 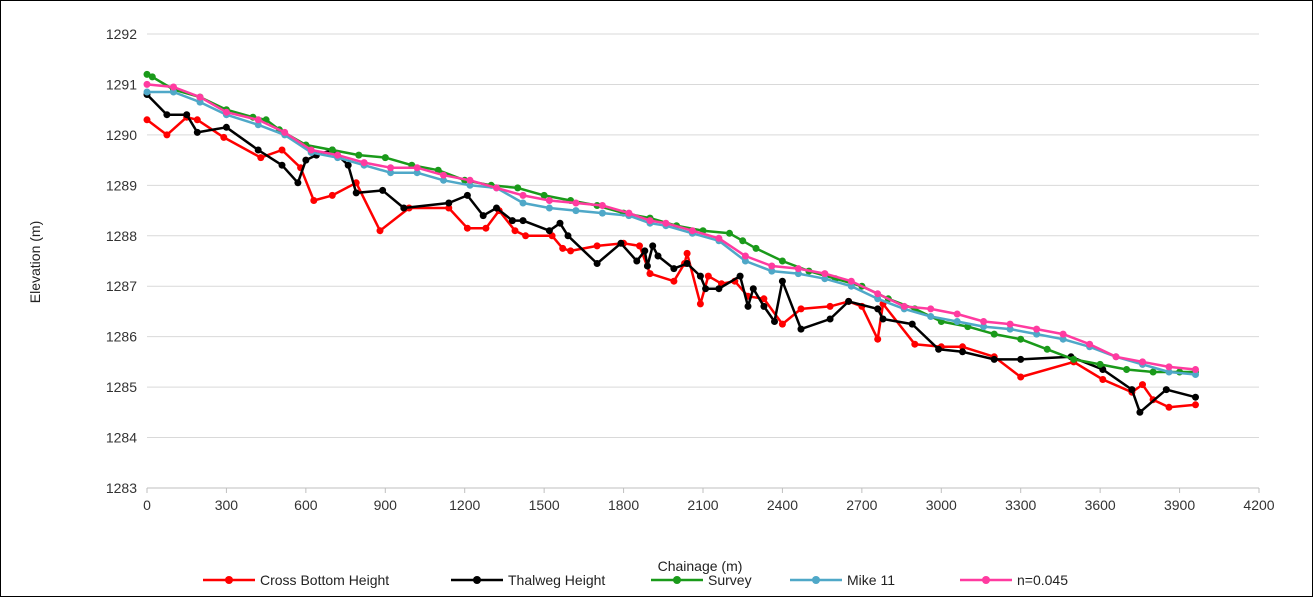 I want to click on x-tick-label: 1200, so click(x=464, y=505).